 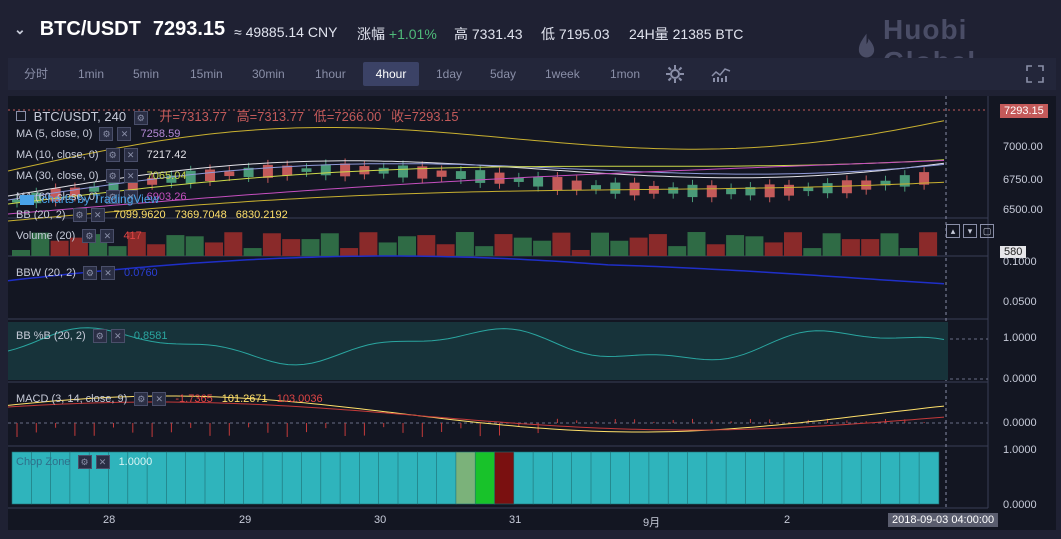 What do you see at coordinates (84, 462) in the screenshot?
I see `chop-settings-icon: ⚙` at bounding box center [84, 462].